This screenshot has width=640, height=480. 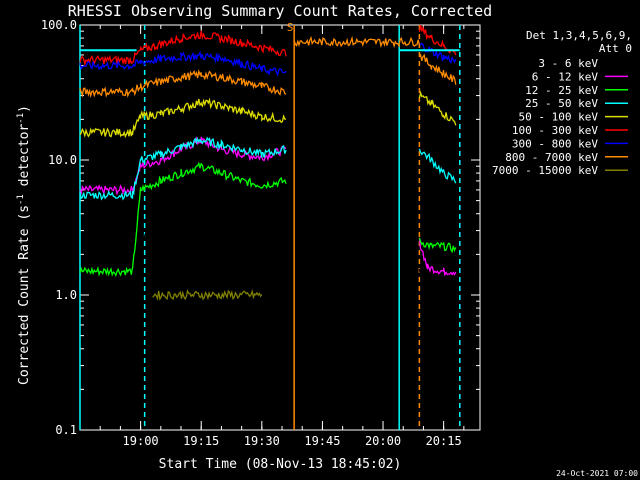 I want to click on x-tick-label: 19:30, so click(x=262, y=441).